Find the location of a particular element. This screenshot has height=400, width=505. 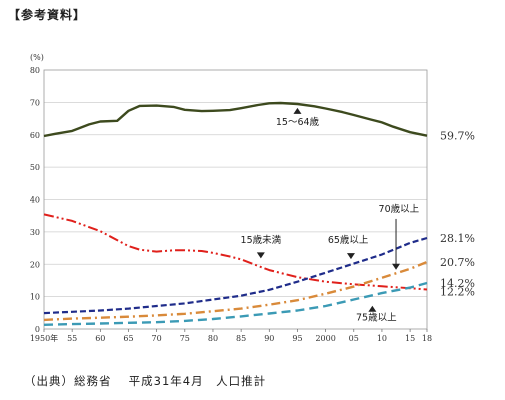

end-label-2: 28.1% is located at coordinates (457, 238).